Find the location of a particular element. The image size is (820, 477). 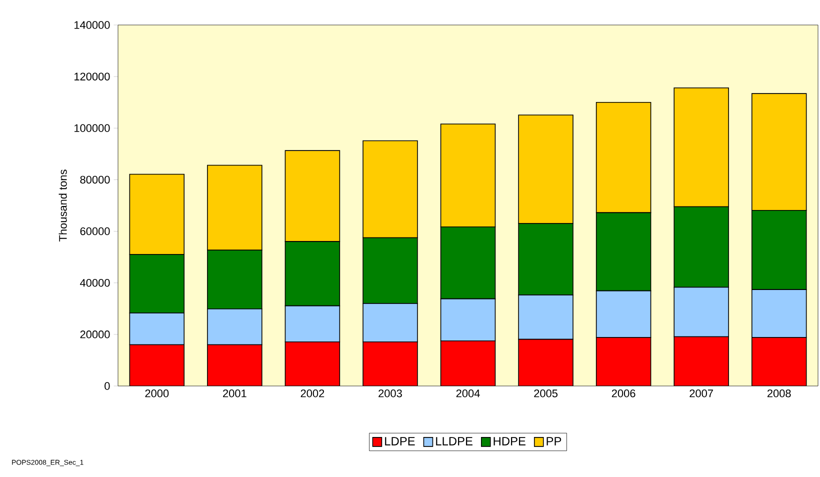

x-tick-label: 2006 is located at coordinates (624, 394).